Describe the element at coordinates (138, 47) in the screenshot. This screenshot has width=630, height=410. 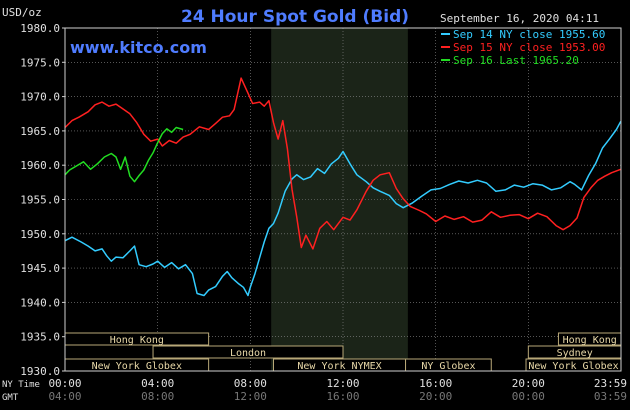
I see `watermark-url: www.kitco.com` at that location.